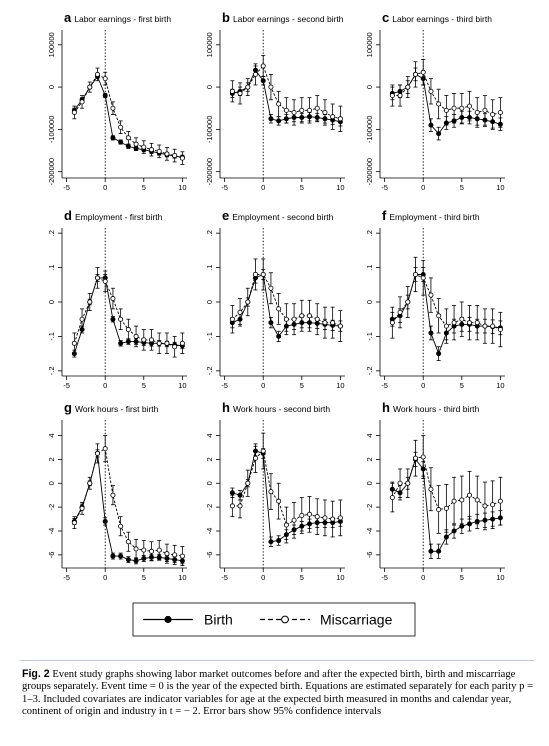 The height and width of the screenshot is (746, 549). Describe the element at coordinates (122, 19) in the screenshot. I see `panel-title-text: Labor earnings - first birth` at that location.